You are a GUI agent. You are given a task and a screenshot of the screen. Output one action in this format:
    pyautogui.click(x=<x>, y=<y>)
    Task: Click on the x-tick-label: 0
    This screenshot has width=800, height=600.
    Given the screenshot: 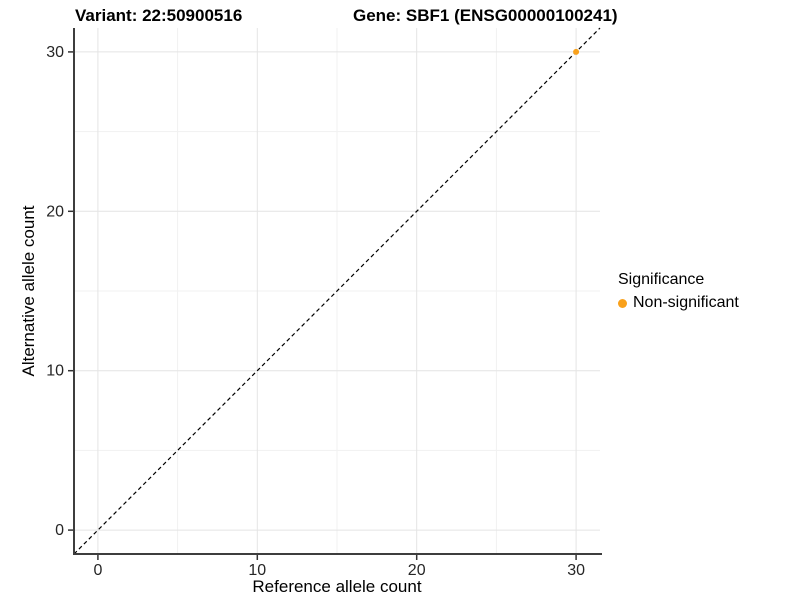 What is the action you would take?
    pyautogui.click(x=97, y=570)
    